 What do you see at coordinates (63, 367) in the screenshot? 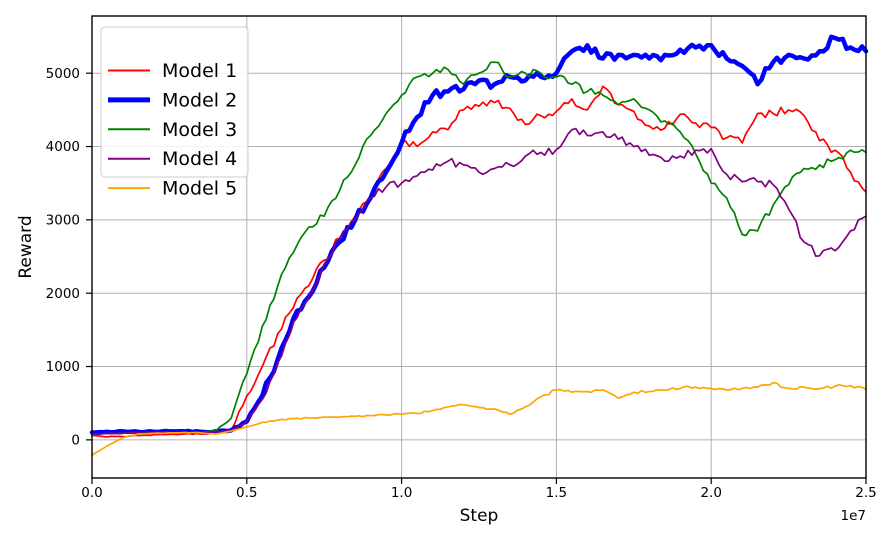
I see `y-tick-label-1000: 1000` at bounding box center [63, 367].